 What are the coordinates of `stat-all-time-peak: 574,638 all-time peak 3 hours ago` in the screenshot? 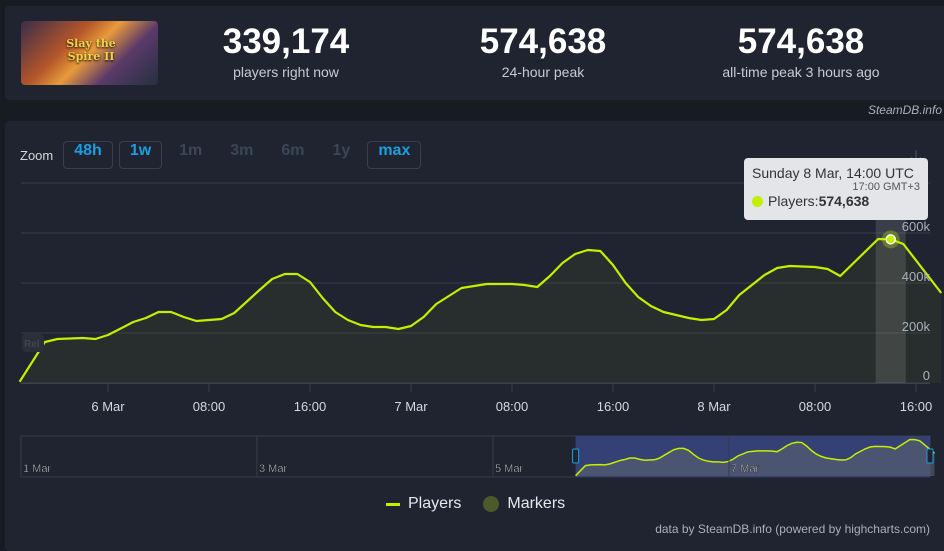 It's located at (801, 51).